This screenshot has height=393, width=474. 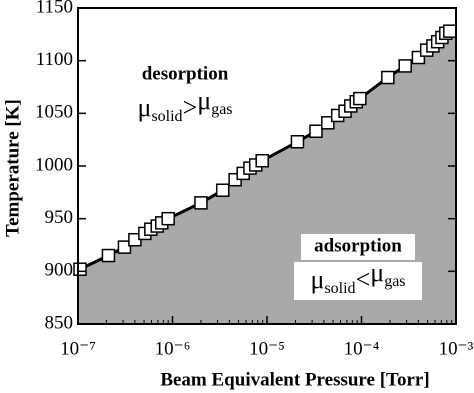 I want to click on y-tick-label: 1050, so click(x=54, y=112).